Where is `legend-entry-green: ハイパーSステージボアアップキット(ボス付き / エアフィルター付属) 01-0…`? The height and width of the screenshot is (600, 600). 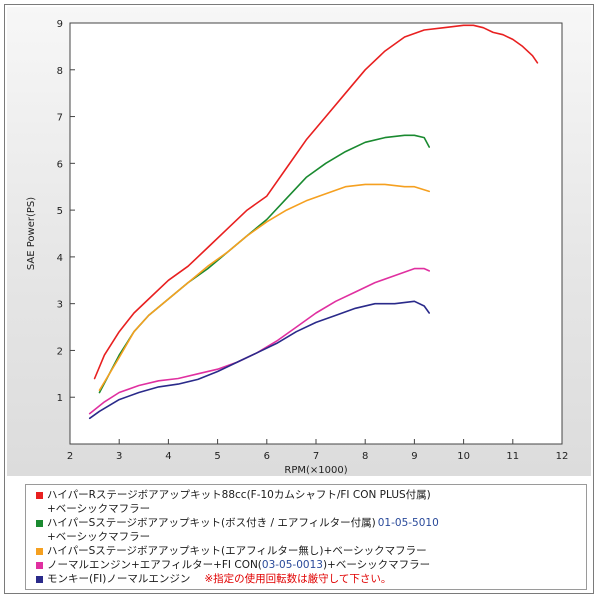
legend-entry-green: ハイパーSステージボアアップキット(ボス付き / エアフィルター付属) 01-0… is located at coordinates (308, 530).